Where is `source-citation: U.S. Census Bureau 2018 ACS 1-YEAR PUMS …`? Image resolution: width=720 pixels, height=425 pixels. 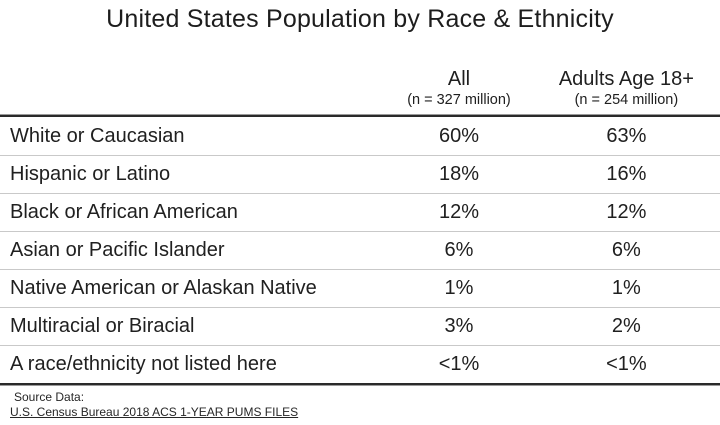 source-citation: U.S. Census Bureau 2018 ACS 1-YEAR PUMS … is located at coordinates (154, 412).